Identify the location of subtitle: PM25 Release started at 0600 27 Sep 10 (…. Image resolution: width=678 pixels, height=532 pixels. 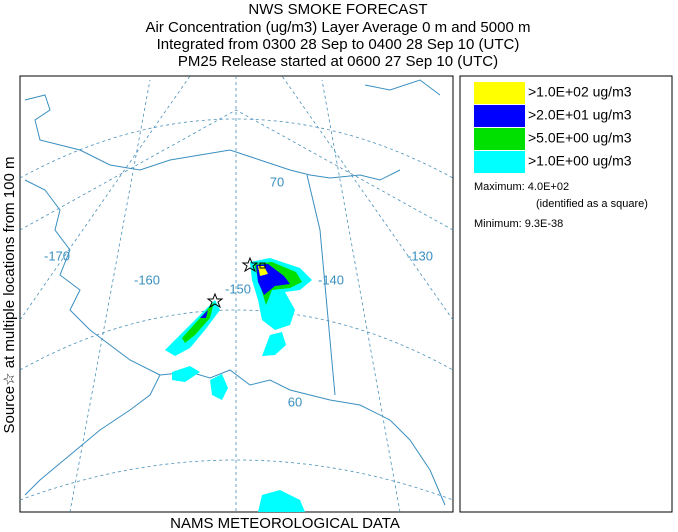
(338, 61).